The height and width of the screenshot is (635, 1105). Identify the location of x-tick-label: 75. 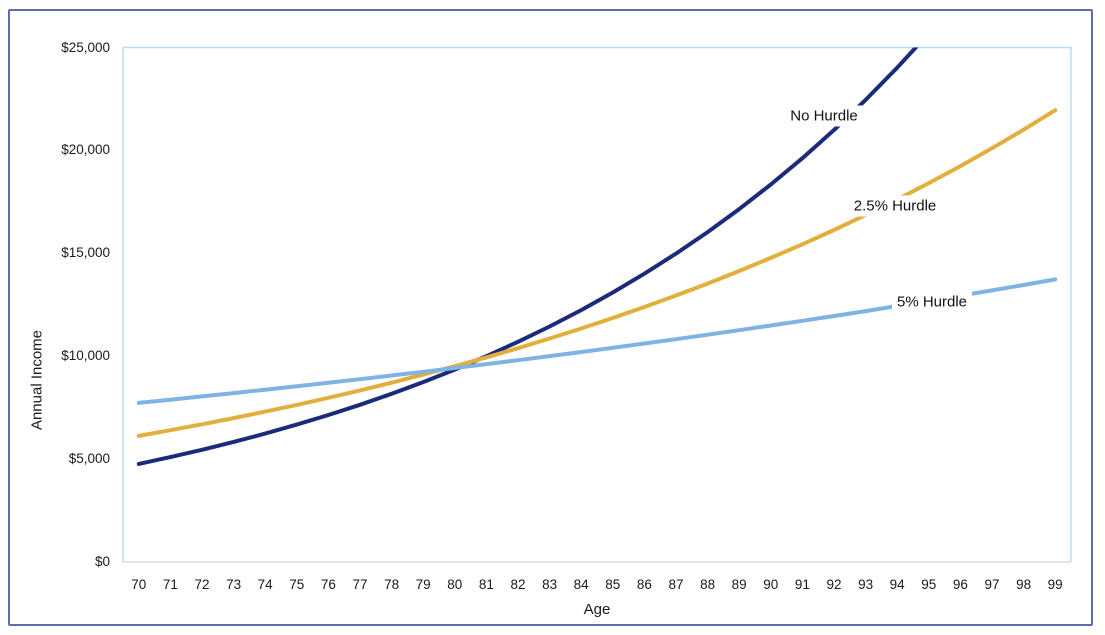
(297, 584).